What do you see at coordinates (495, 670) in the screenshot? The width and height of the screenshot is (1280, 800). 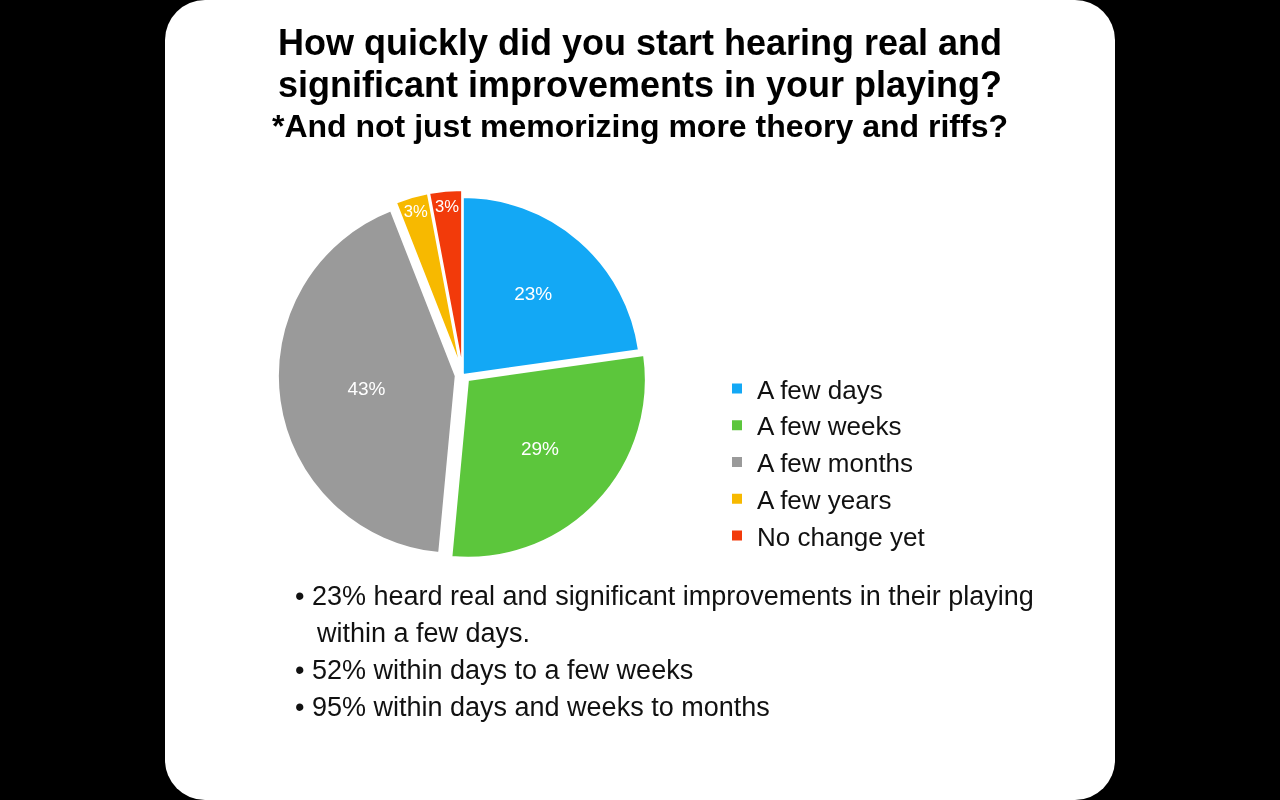 I see `text: • 52% within days to a few weeks` at bounding box center [495, 670].